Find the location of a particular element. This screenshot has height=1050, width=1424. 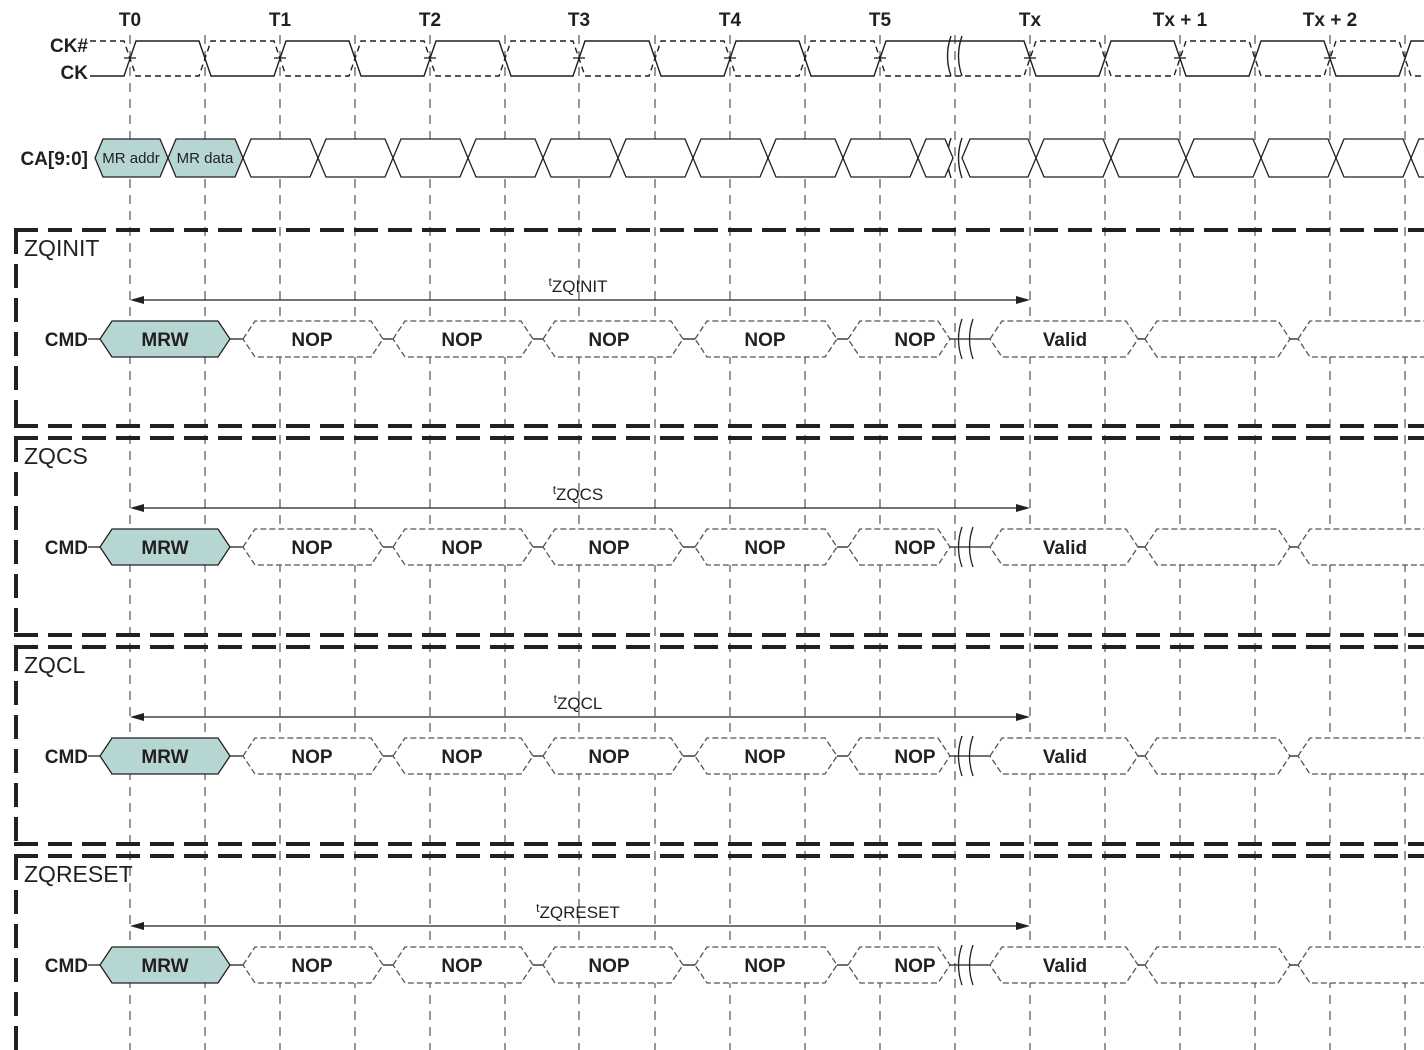

clock-break-right is located at coordinates (960, 56).